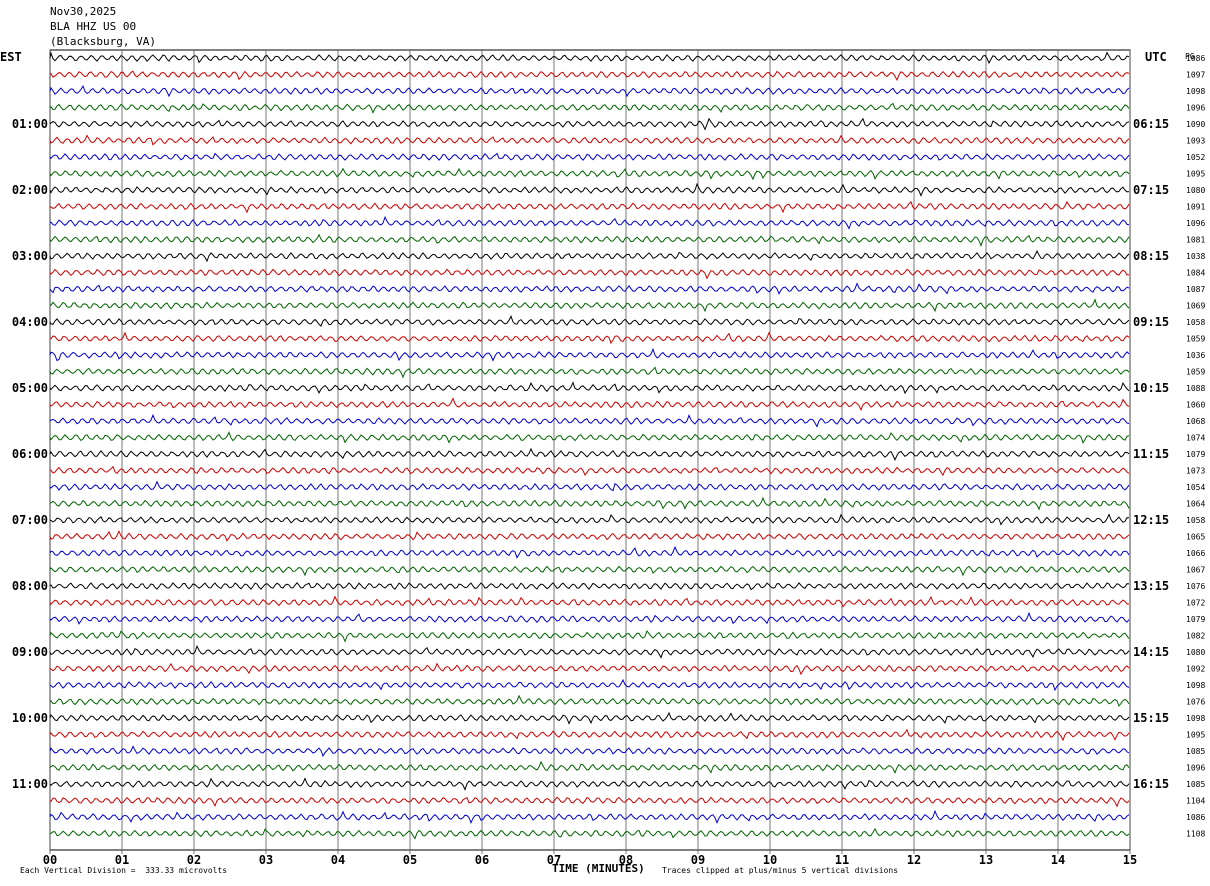  Describe the element at coordinates (1156, 57) in the screenshot. I see `right-timezone-label: UTC` at that location.